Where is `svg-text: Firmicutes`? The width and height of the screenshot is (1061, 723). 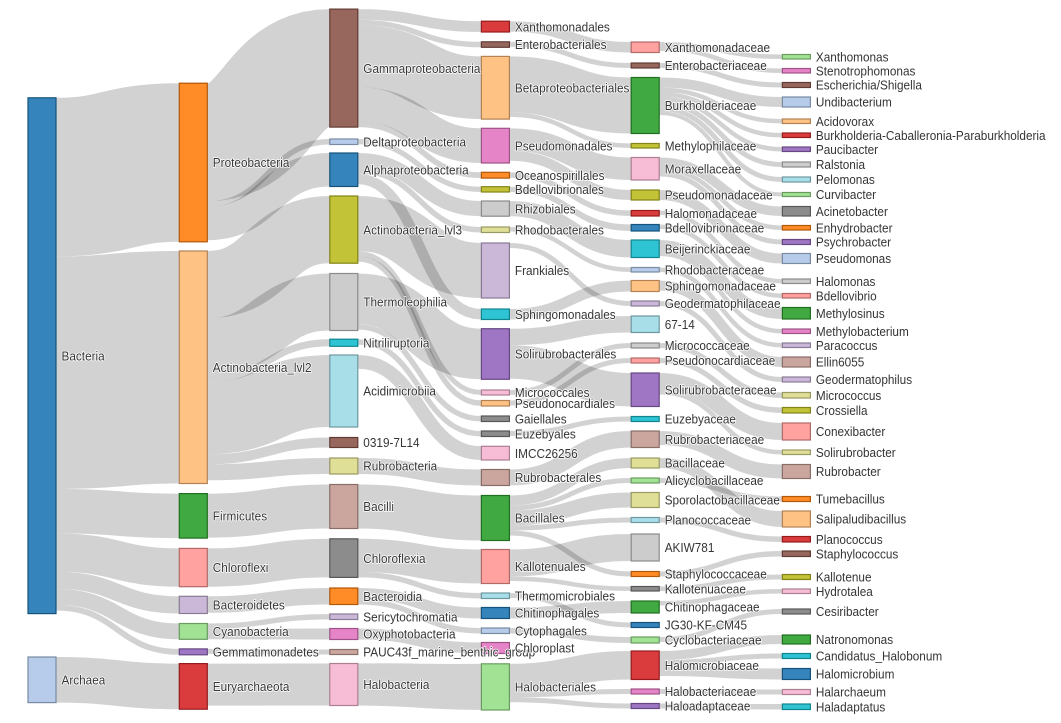 svg-text: Firmicutes is located at coordinates (240, 516).